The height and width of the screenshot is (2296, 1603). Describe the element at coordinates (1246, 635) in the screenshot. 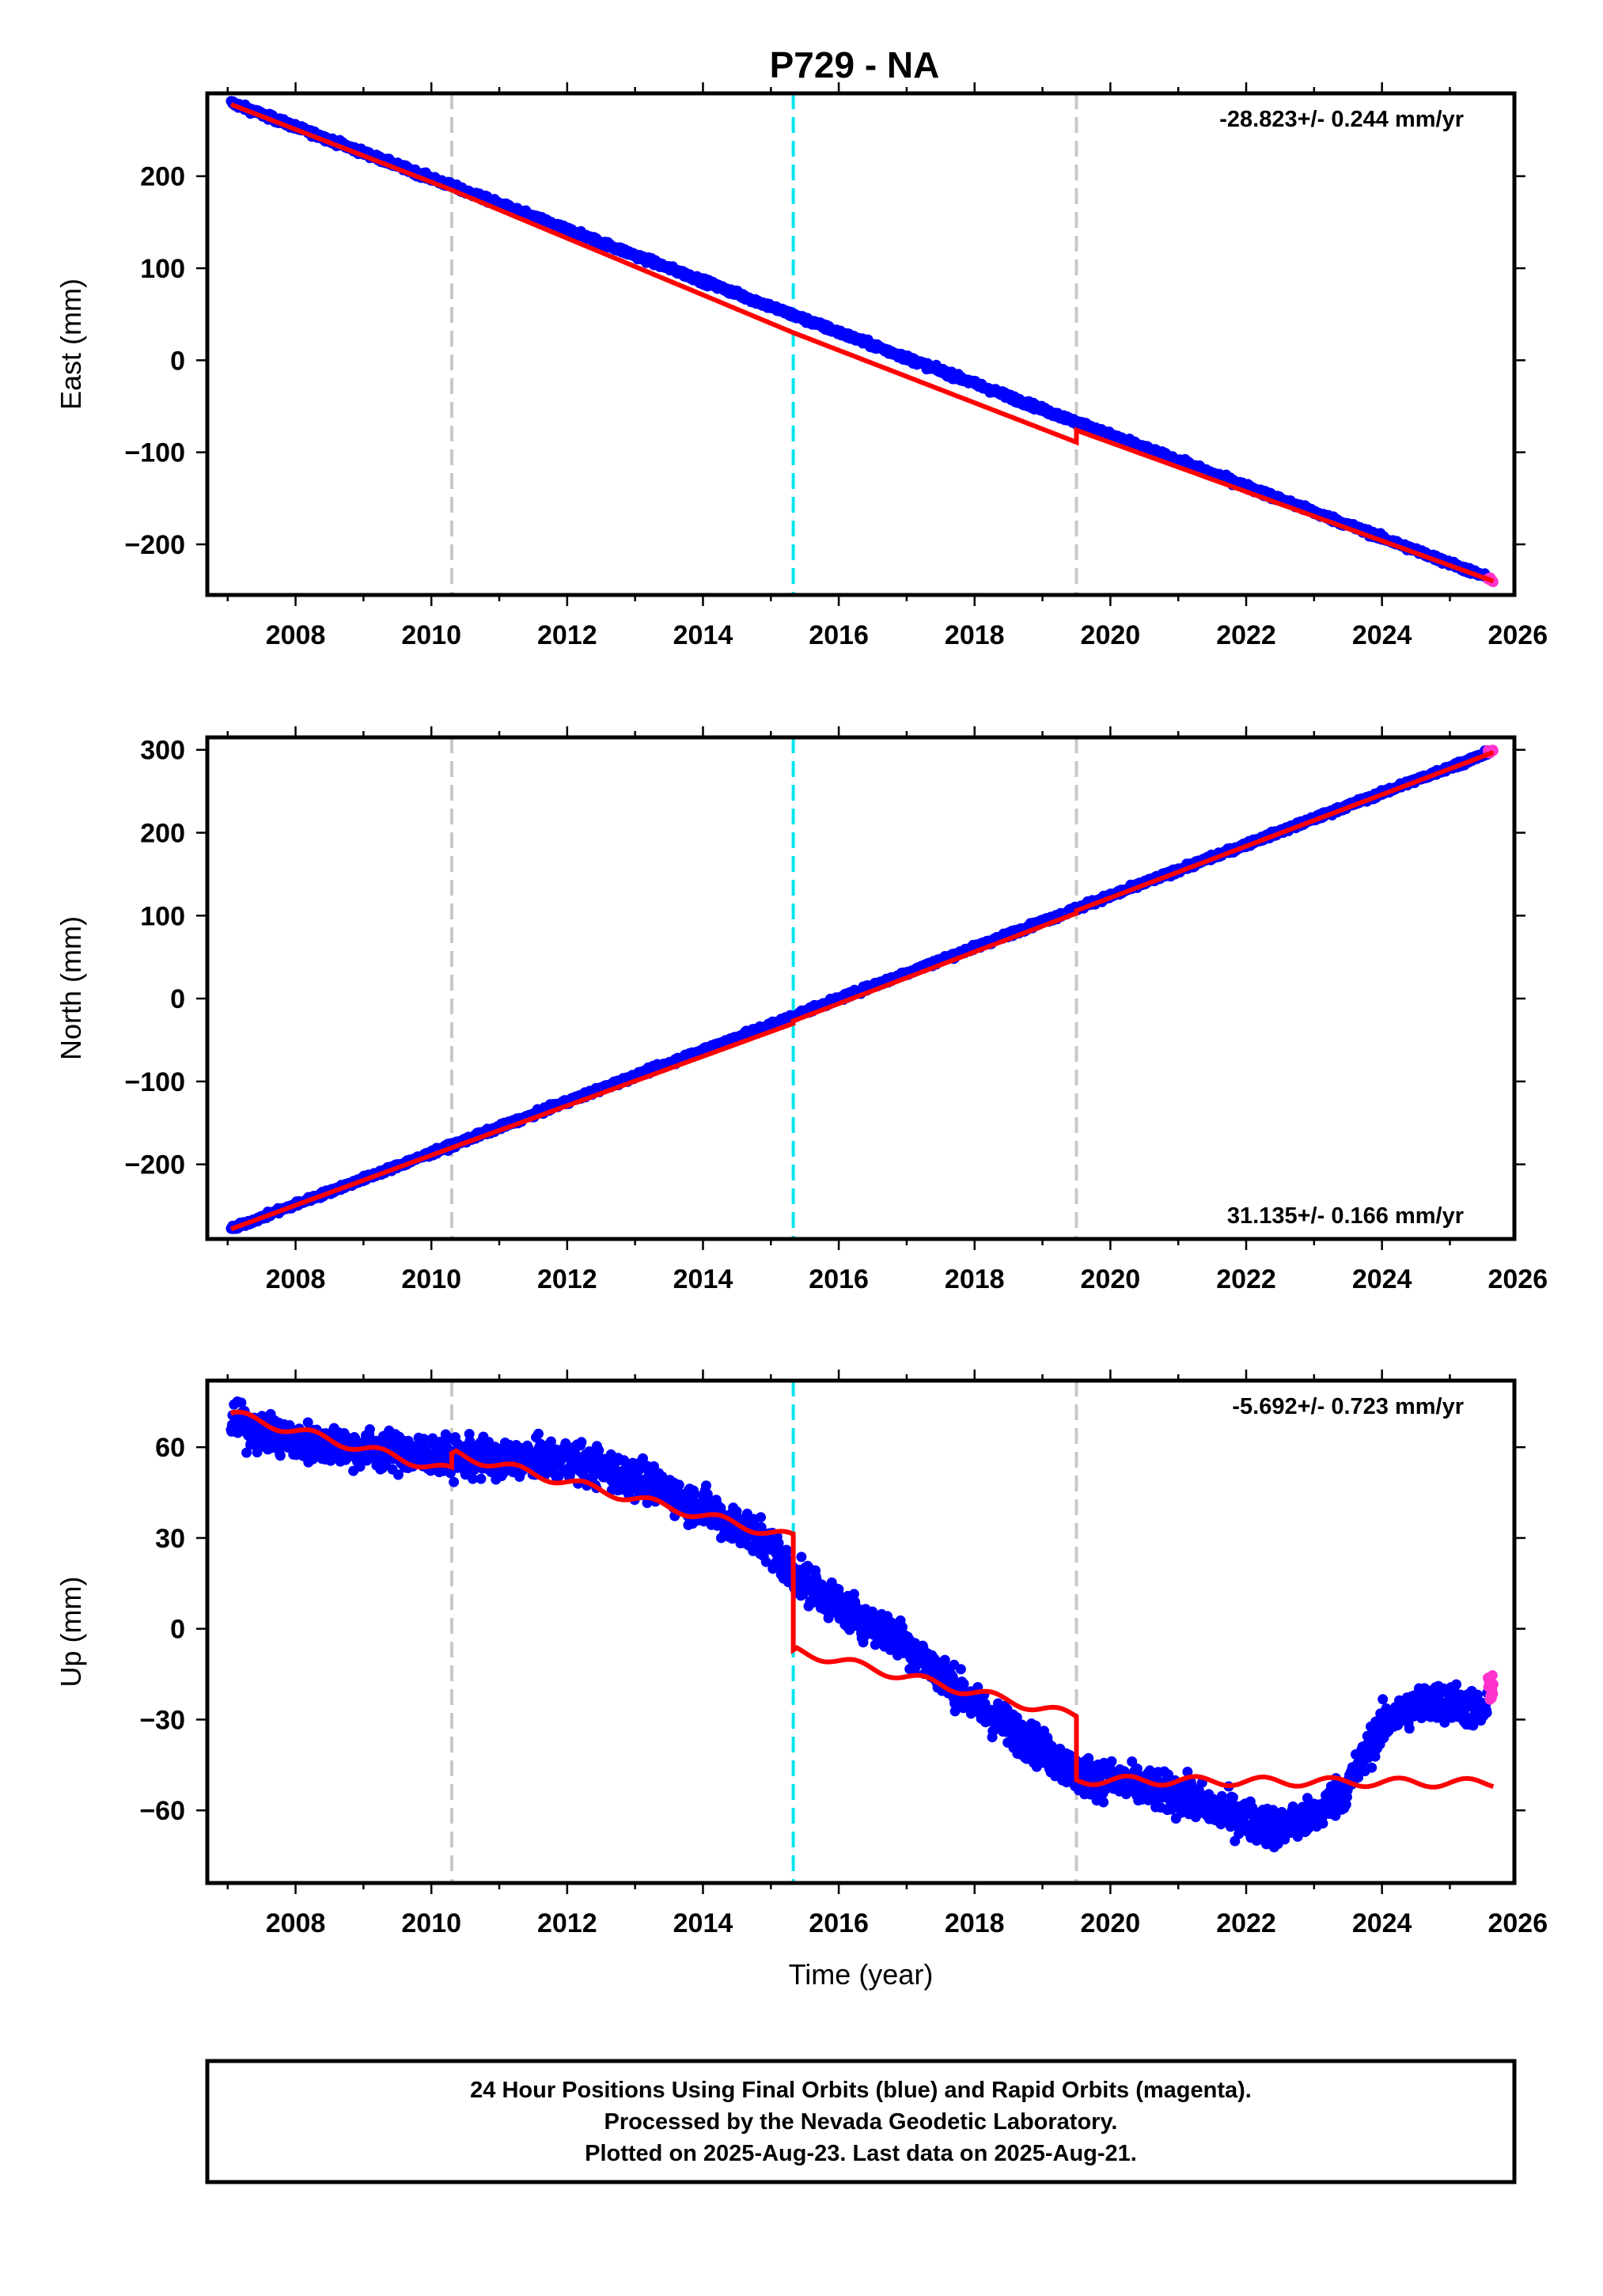

I see `east-x-tick-label: 2022` at that location.